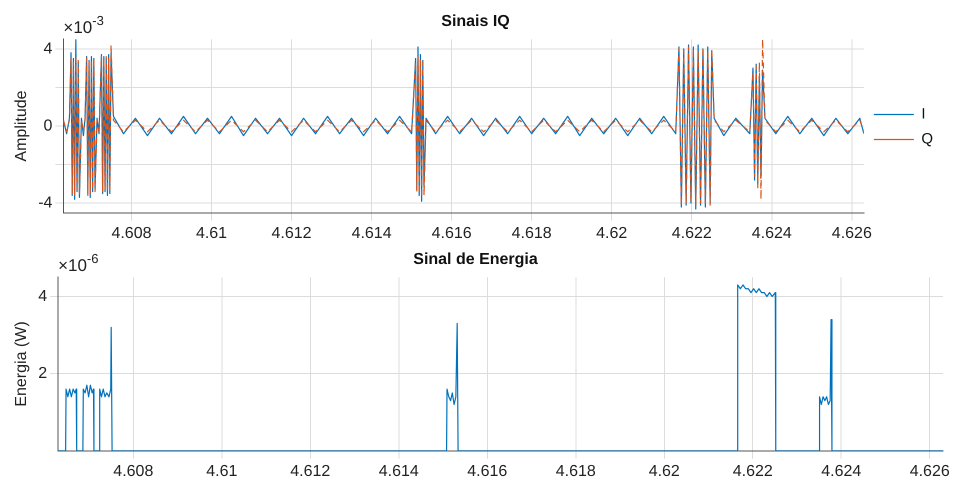 Image resolution: width=963 pixels, height=498 pixels. Describe the element at coordinates (21, 364) in the screenshot. I see `y-axis-title: Energia (W)` at that location.